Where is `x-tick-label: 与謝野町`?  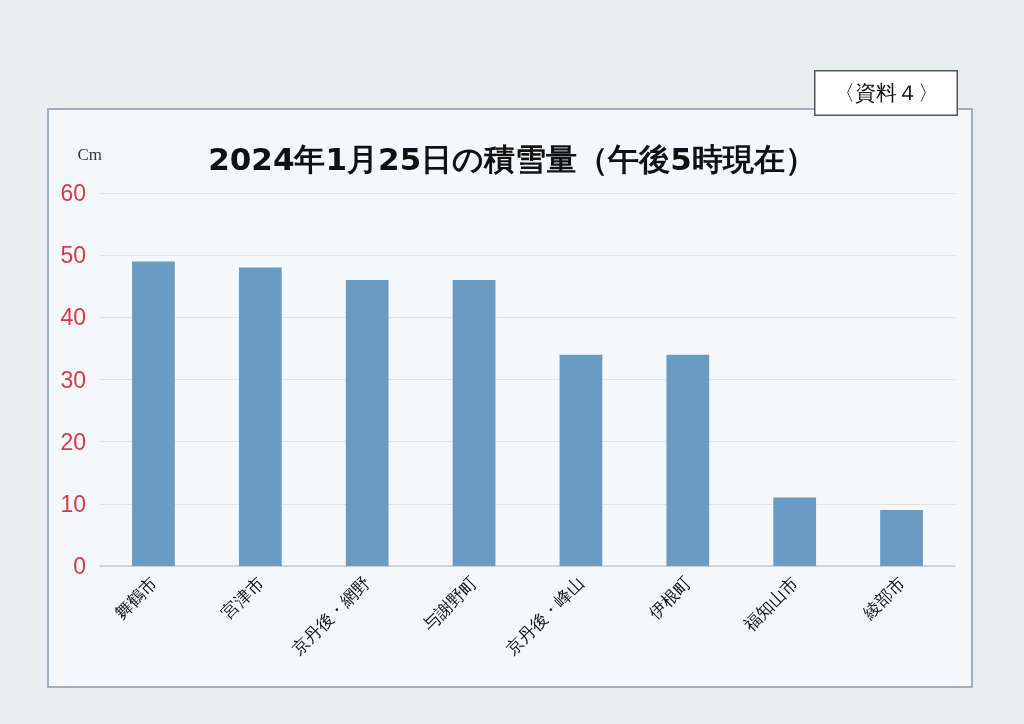
x-tick-label: 与謝野町 is located at coordinates (450, 604).